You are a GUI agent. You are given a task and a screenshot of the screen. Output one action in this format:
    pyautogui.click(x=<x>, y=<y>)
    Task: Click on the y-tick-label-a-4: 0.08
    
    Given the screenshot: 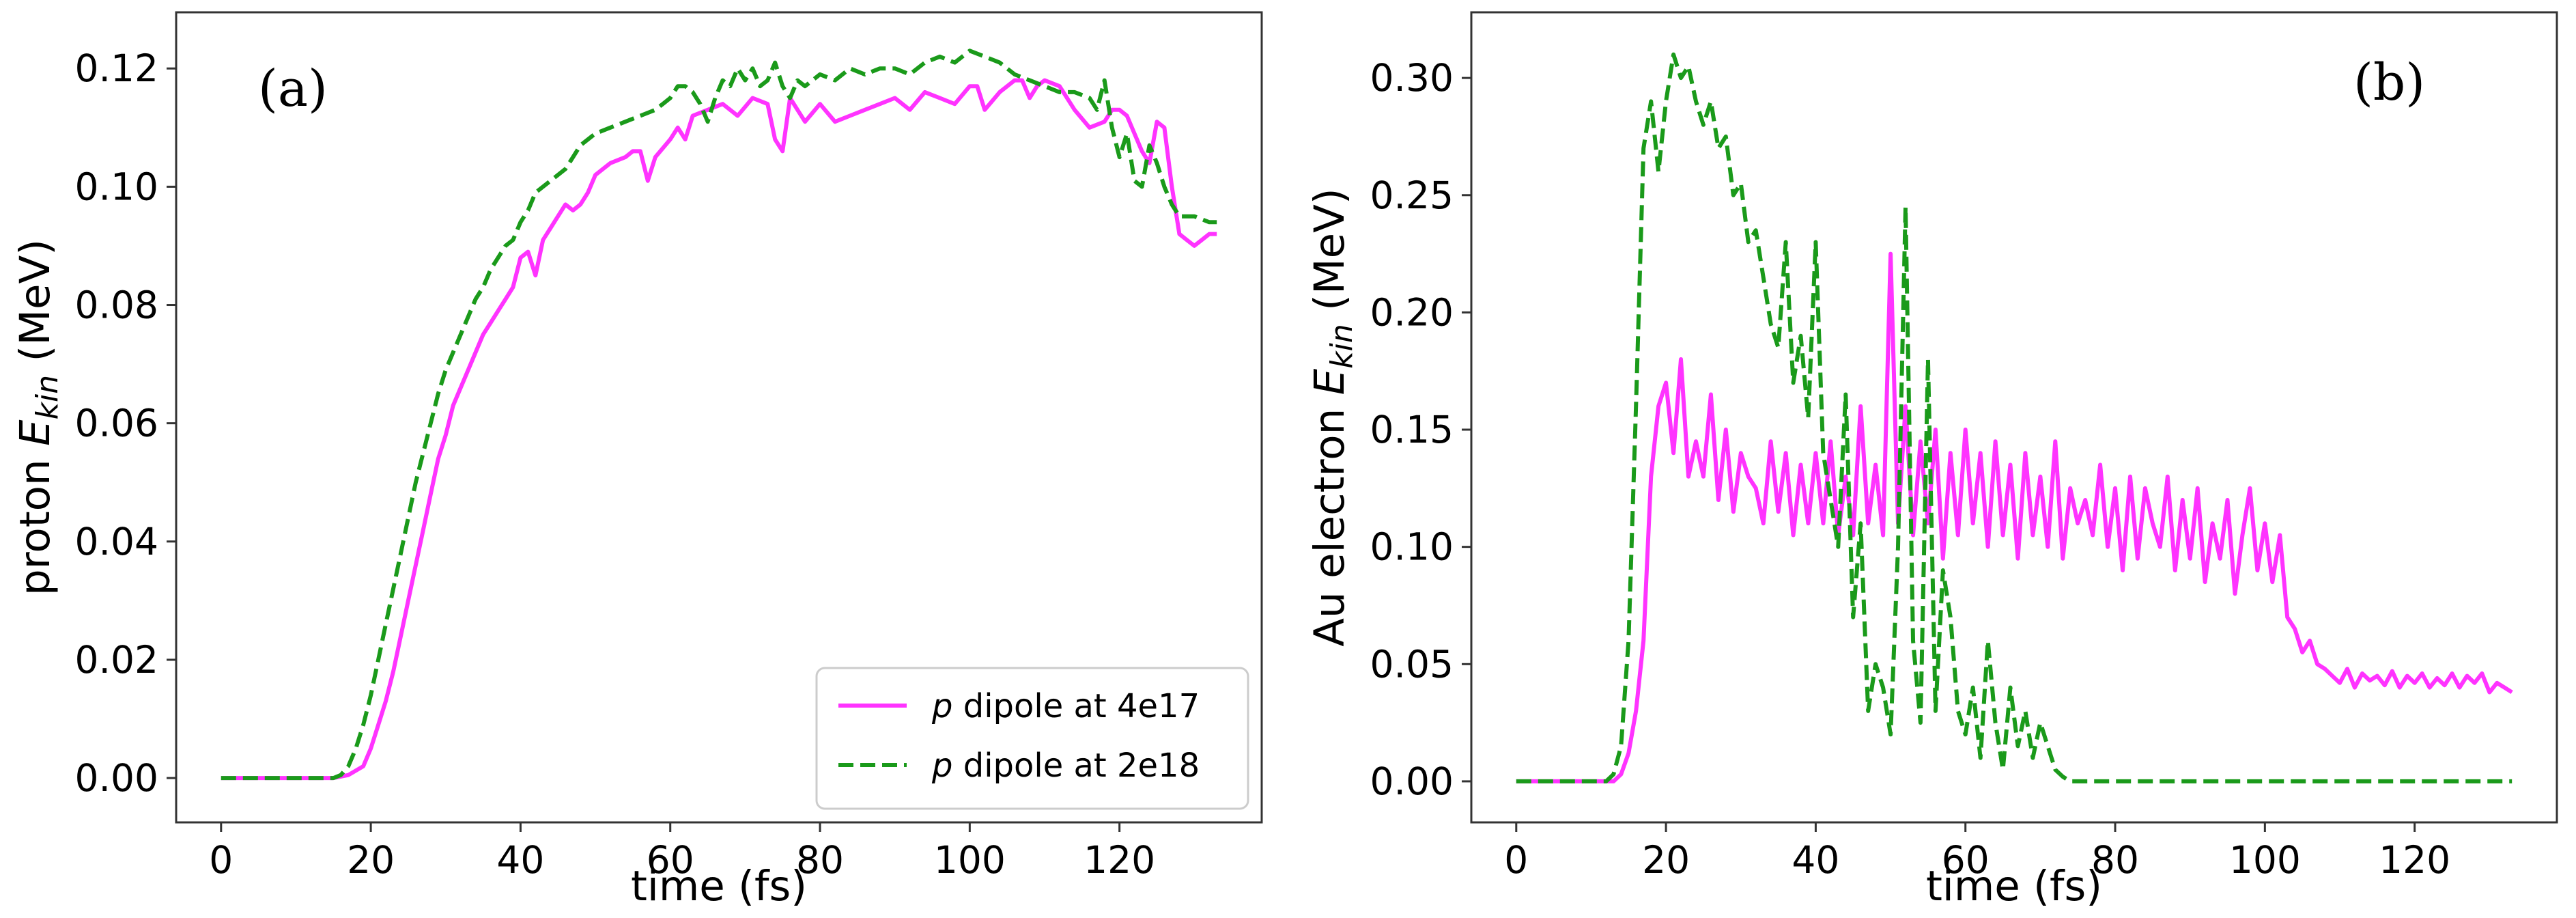 What is the action you would take?
    pyautogui.click(x=116, y=305)
    